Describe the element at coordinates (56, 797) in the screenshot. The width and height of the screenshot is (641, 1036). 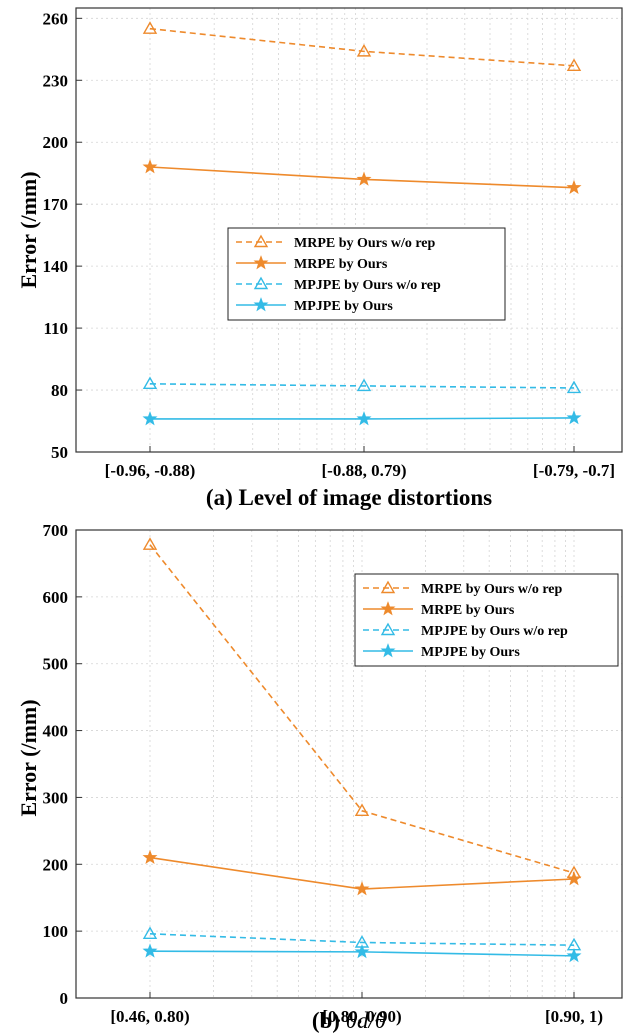
I see `y-tick-label: 300` at that location.